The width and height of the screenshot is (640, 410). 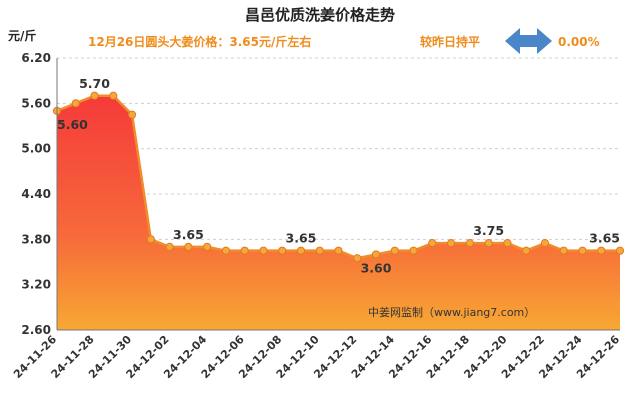 What do you see at coordinates (36, 103) in the screenshot?
I see `y-tick-label: 5.60` at bounding box center [36, 103].